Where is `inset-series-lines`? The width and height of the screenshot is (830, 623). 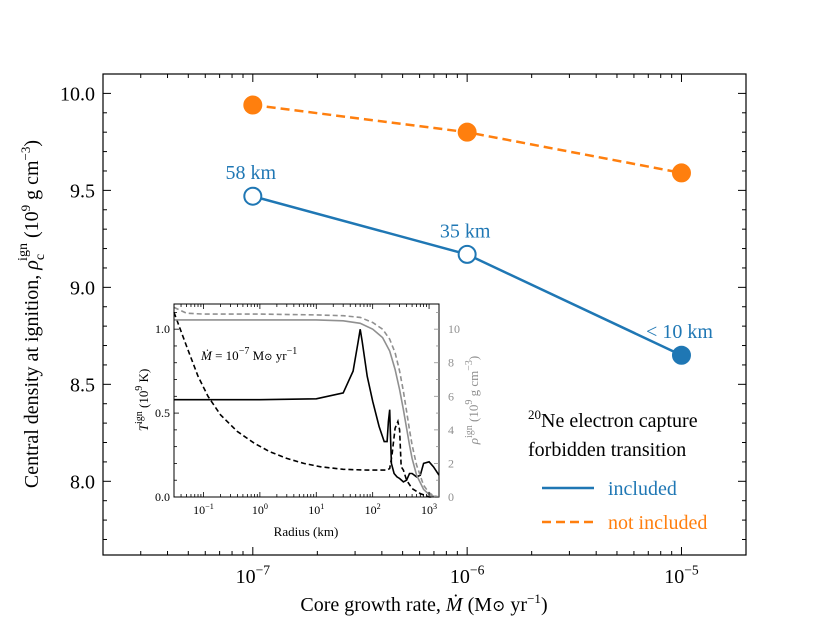 inset-series-lines is located at coordinates (306, 402).